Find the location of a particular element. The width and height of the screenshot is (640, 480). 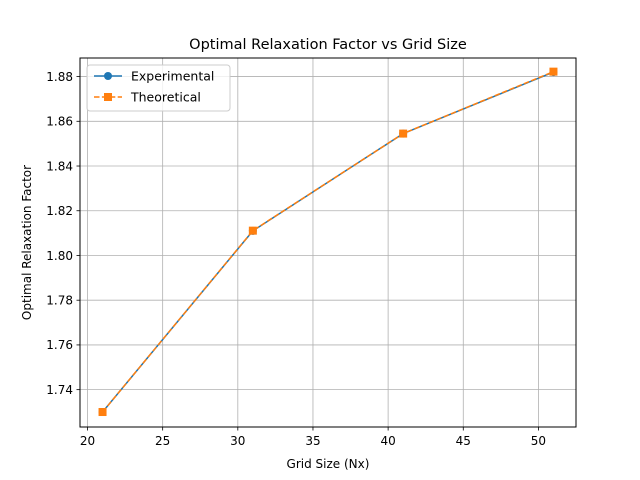

y-tick-label: 1.80 is located at coordinates (59, 256).